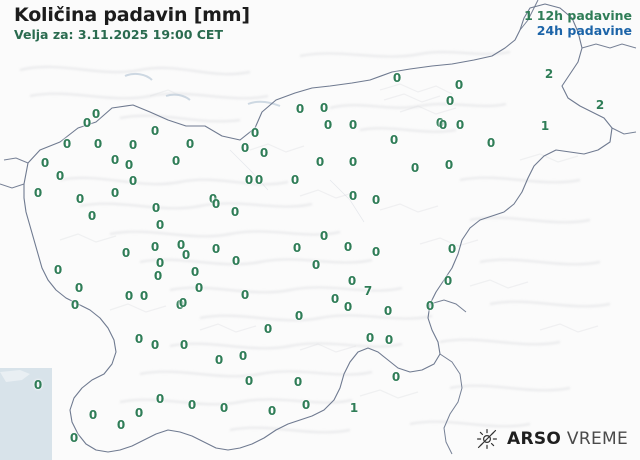 Image resolution: width=640 pixels, height=460 pixels. I want to click on inner-lines, so click(297, 186).